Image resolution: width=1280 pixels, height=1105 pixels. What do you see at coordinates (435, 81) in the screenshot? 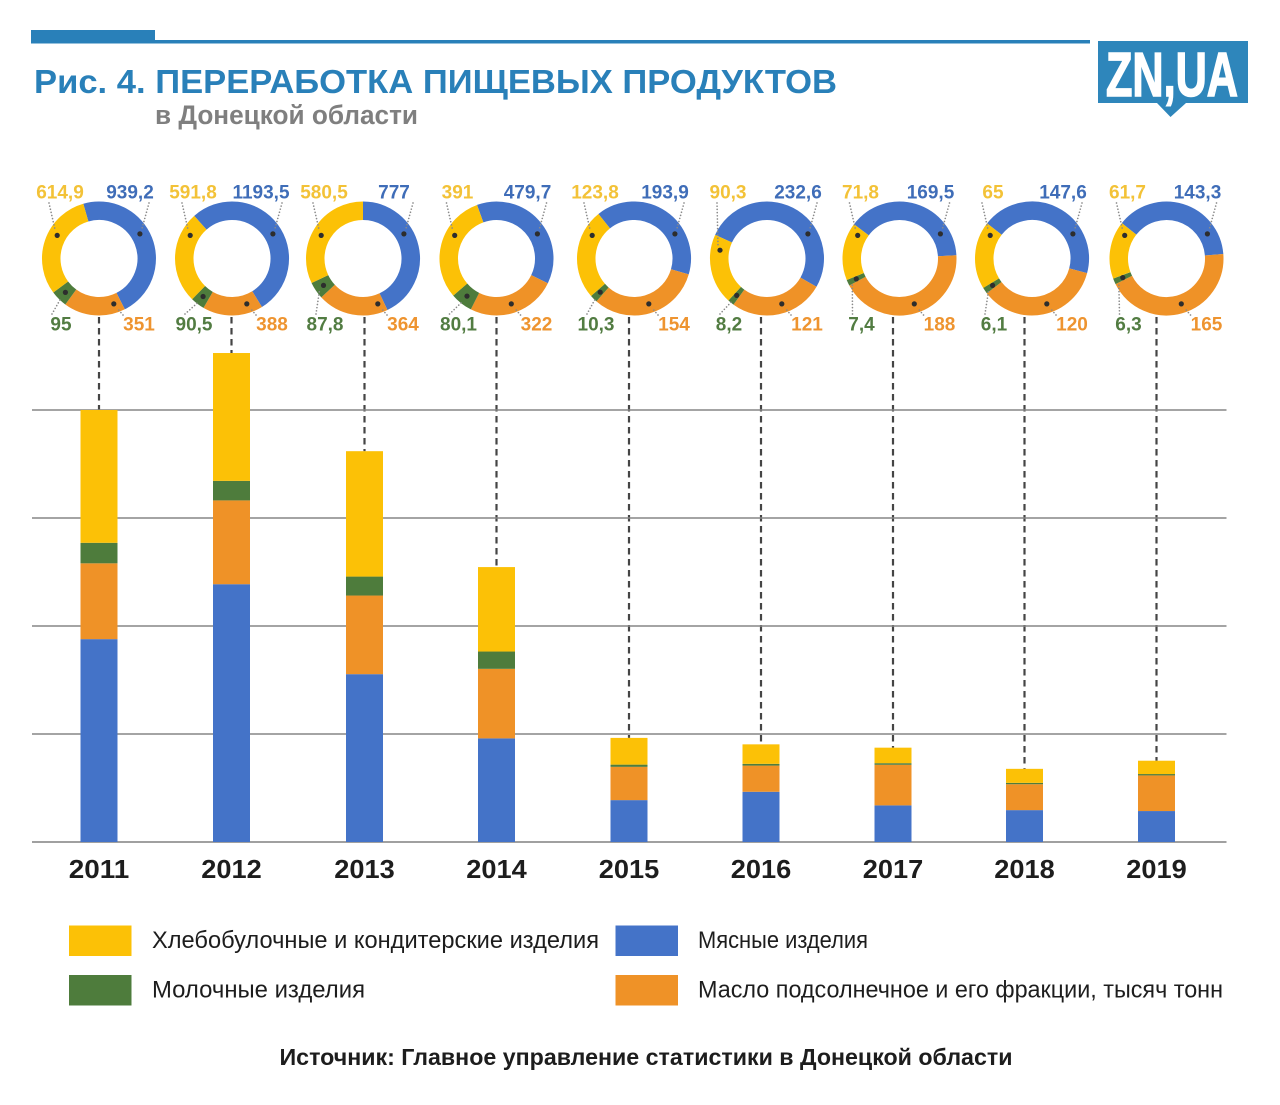
I see `svg-text:Рис. 4. ПЕРЕРАБОТКА ПИЩЕВЫХ ПР: Рис. 4. ПЕРЕРАБОТКА ПИЩЕВЫХ ПРОДУКТОВ` at bounding box center [435, 81].